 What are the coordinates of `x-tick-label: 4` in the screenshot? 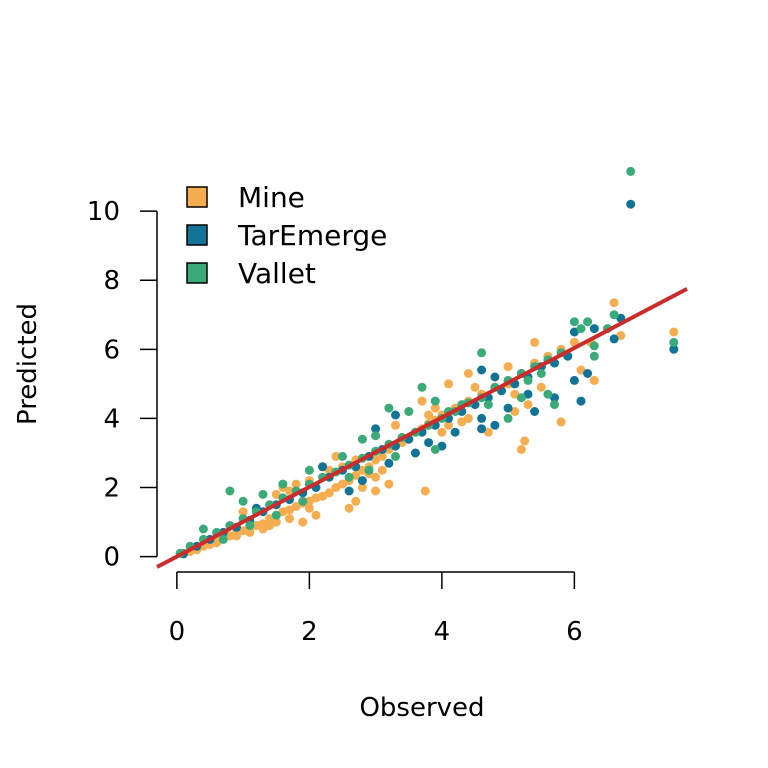 It's located at (442, 632).